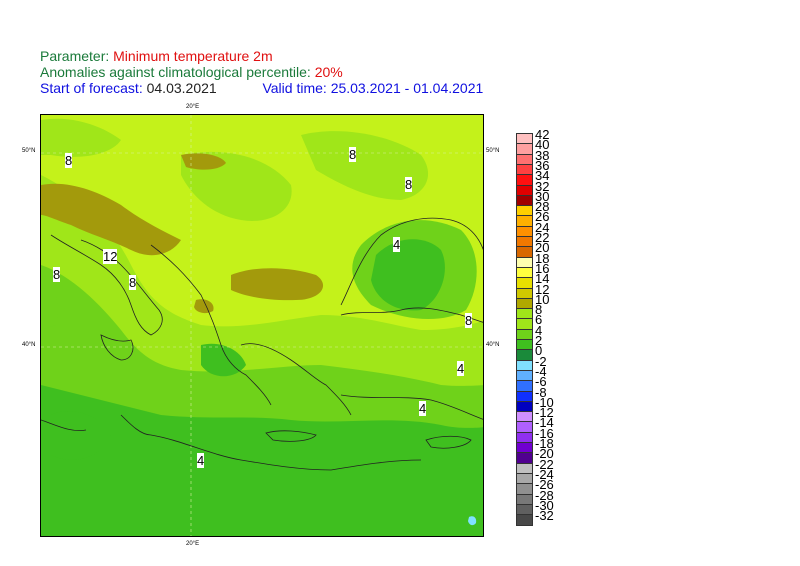 This screenshot has height=566, width=800. I want to click on legend-label: 40, so click(542, 145).